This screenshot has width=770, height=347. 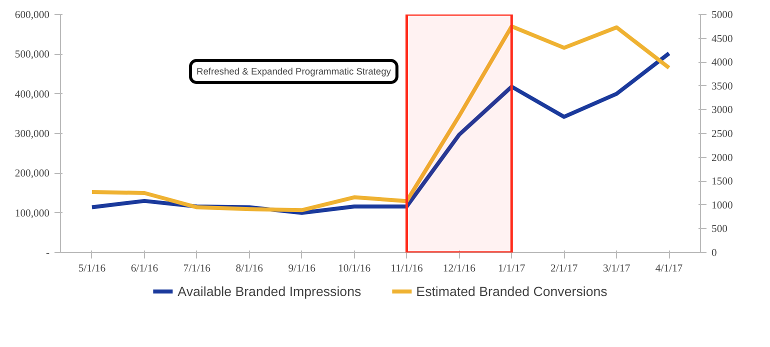 What do you see at coordinates (714, 253) in the screenshot?
I see `y2-tick-label: 0` at bounding box center [714, 253].